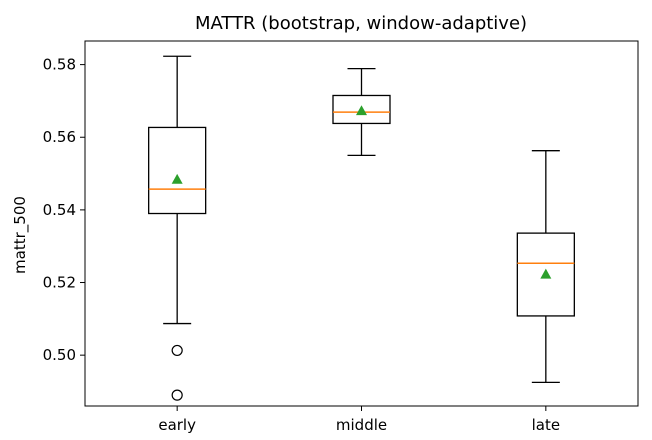 Image resolution: width=652 pixels, height=440 pixels. Describe the element at coordinates (361, 23) in the screenshot. I see `chart-title: MATTR (bootstrap, window-adaptive)` at that location.